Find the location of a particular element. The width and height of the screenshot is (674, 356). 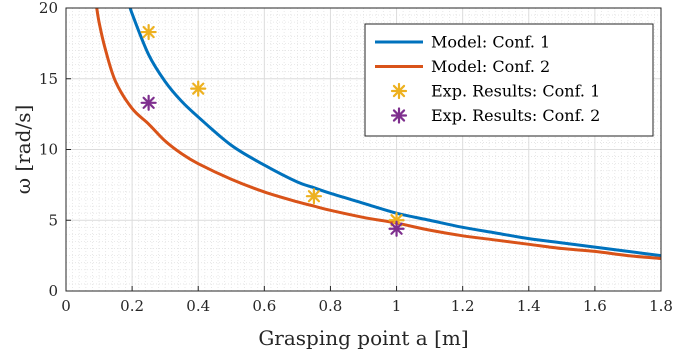

x-tick-label: 0.2 is located at coordinates (132, 306).